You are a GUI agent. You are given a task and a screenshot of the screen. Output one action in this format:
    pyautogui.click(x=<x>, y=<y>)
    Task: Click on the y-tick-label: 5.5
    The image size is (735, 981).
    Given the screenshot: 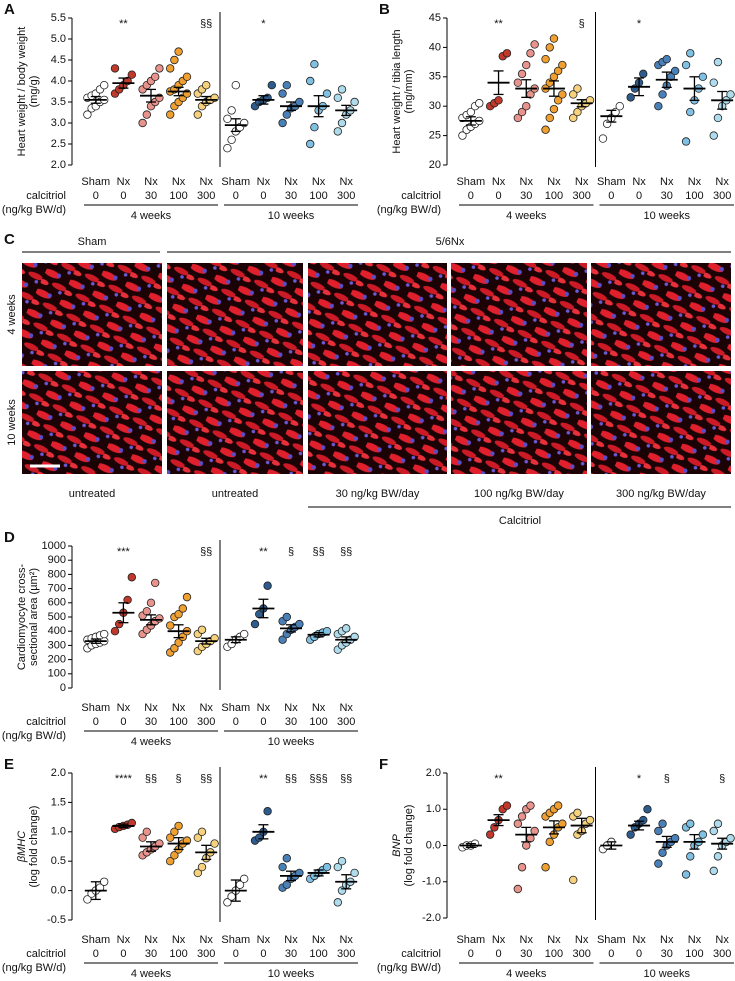 What is the action you would take?
    pyautogui.click(x=58, y=18)
    